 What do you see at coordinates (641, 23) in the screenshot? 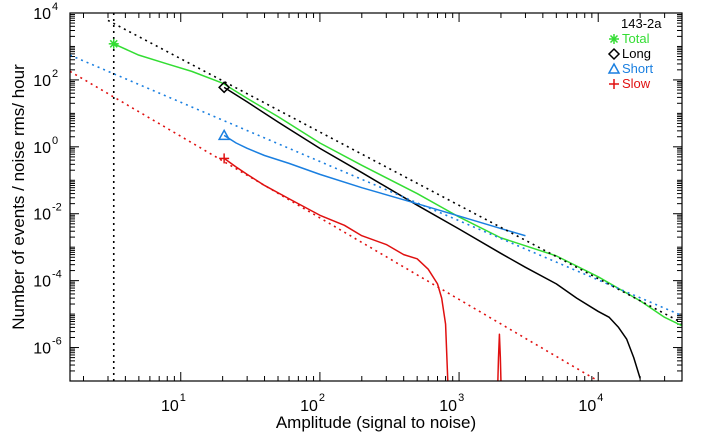
I see `legend-title: 143-2a` at bounding box center [641, 23].